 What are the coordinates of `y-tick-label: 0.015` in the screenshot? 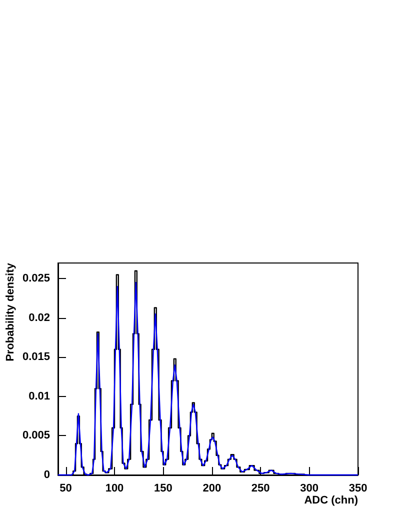 It's located at (36, 357).